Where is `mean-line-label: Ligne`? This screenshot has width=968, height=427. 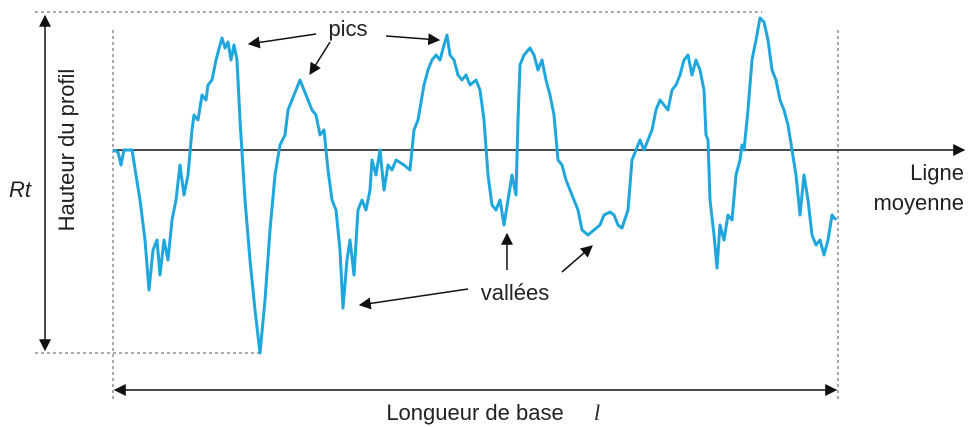 mean-line-label: Ligne is located at coordinates (937, 172).